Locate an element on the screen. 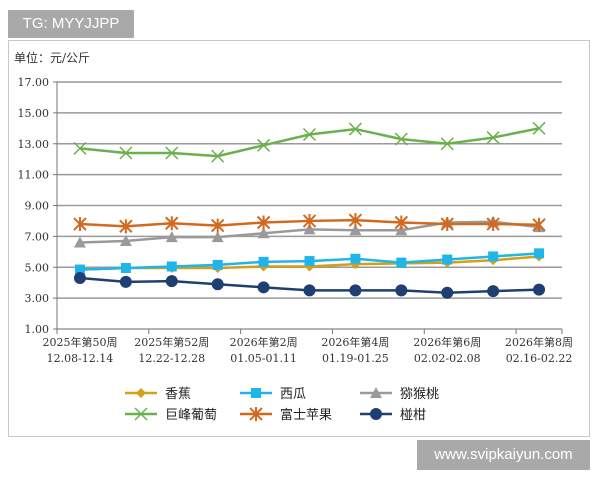 This screenshot has height=480, width=600. y-tick-label: 9.00 is located at coordinates (37, 206).